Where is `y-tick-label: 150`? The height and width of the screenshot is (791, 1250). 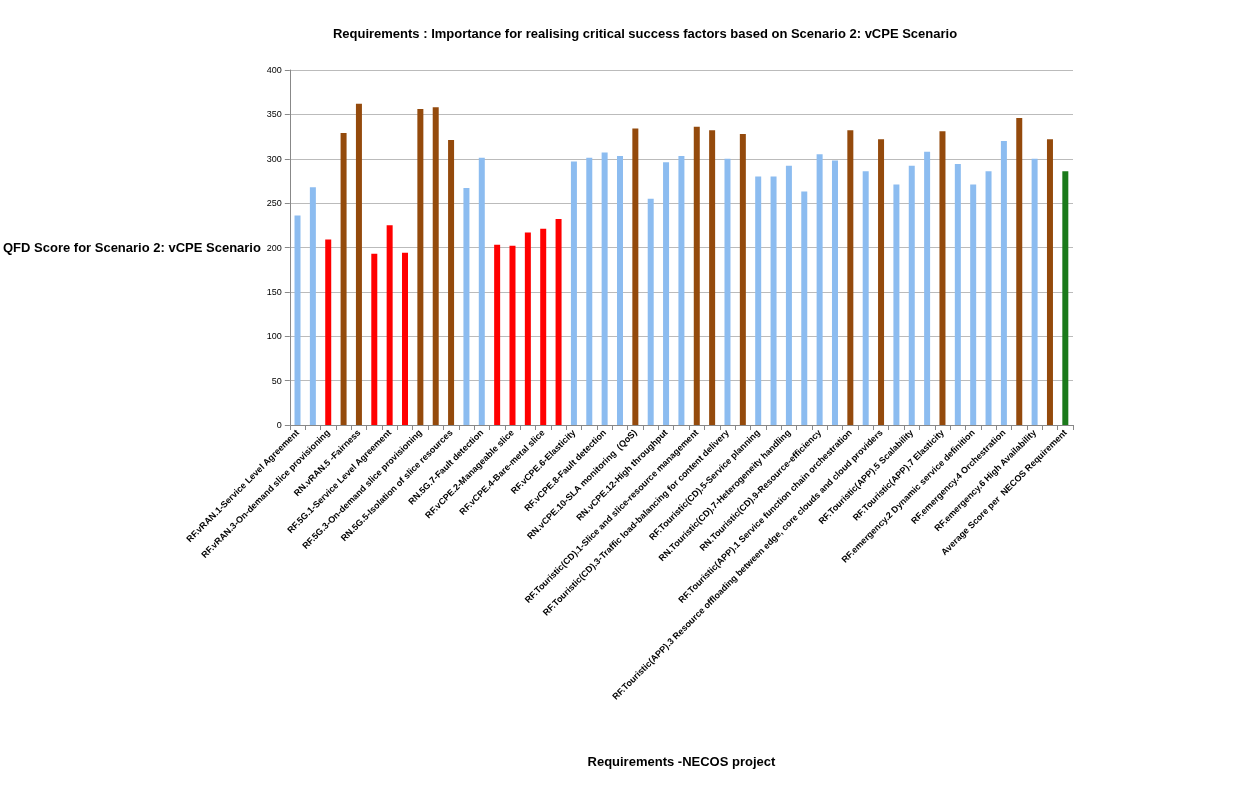
y-tick-label: 150 is located at coordinates (274, 291).